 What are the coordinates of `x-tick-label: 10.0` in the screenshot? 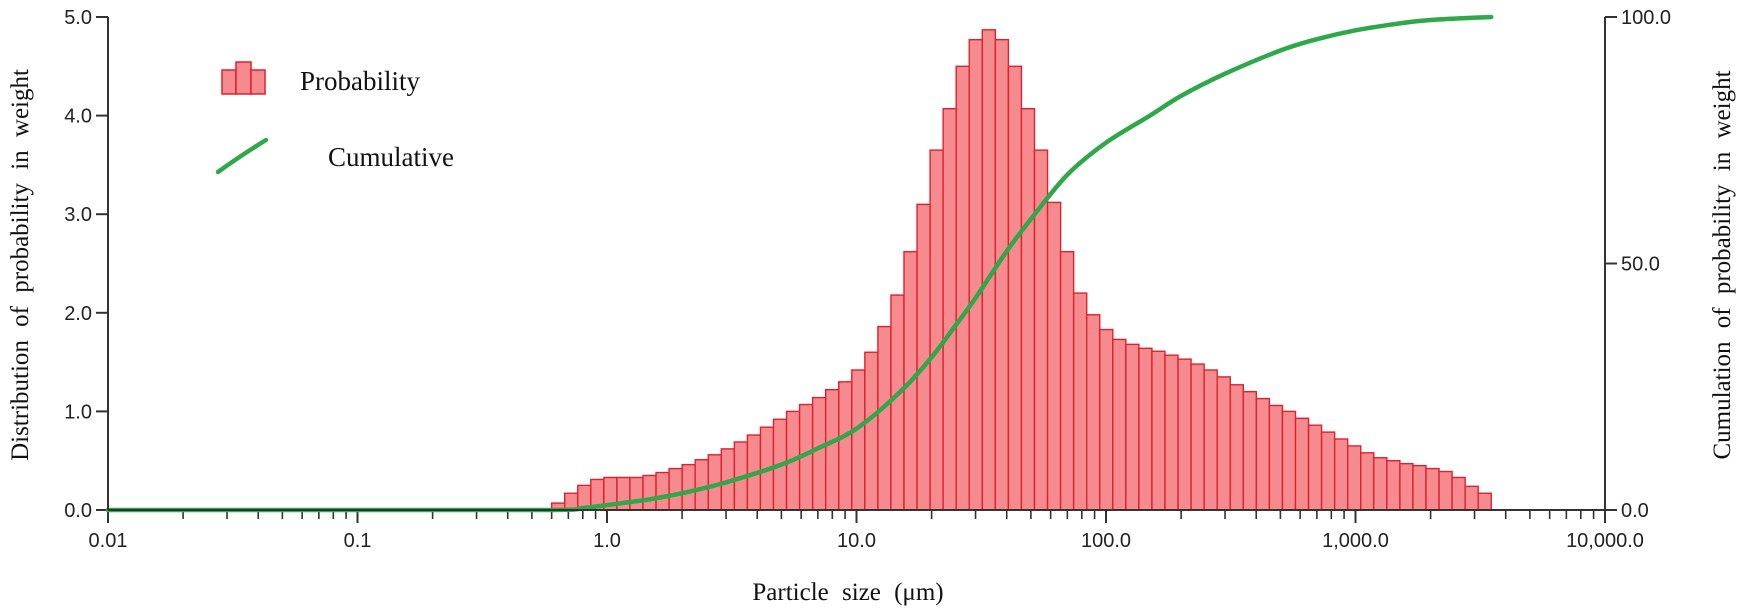 It's located at (856, 541).